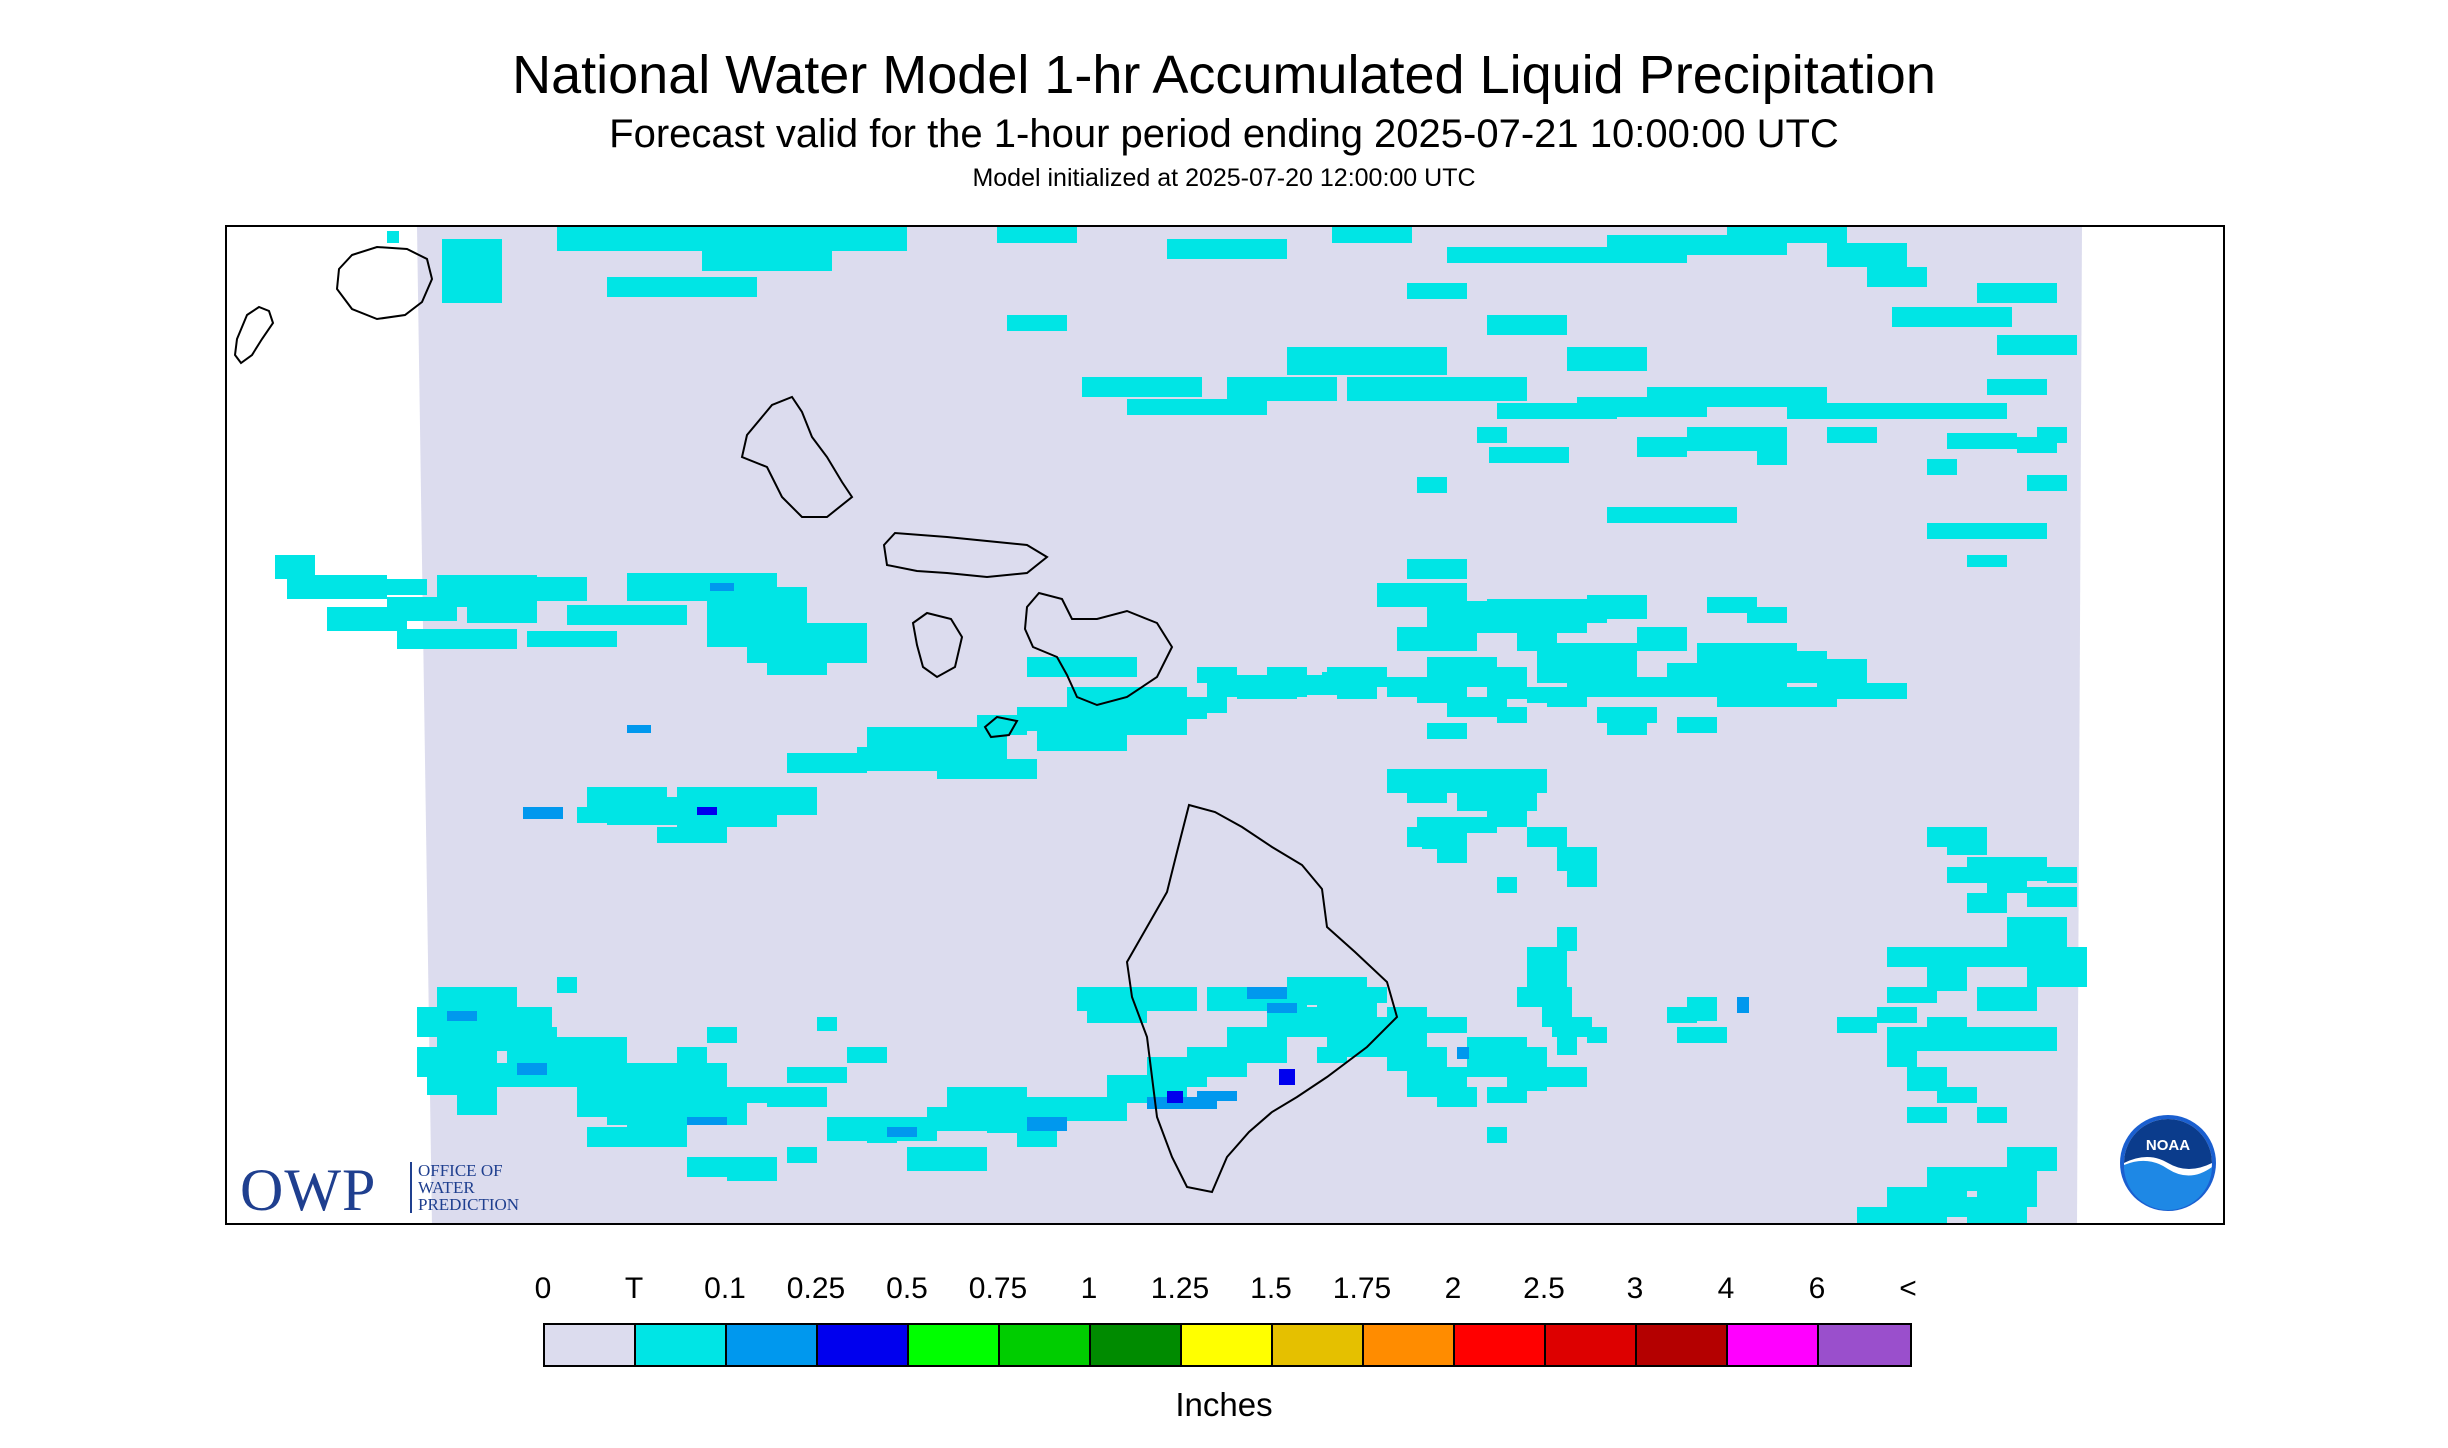  I want to click on legend-tick-label: 3, so click(1635, 1288).